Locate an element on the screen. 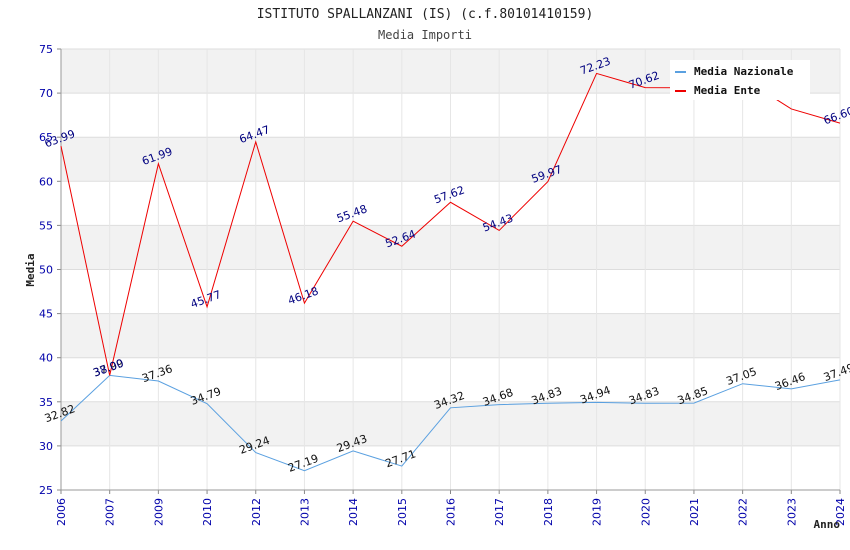 This screenshot has height=550, width=850. y-axis-label: Media is located at coordinates (30, 269).